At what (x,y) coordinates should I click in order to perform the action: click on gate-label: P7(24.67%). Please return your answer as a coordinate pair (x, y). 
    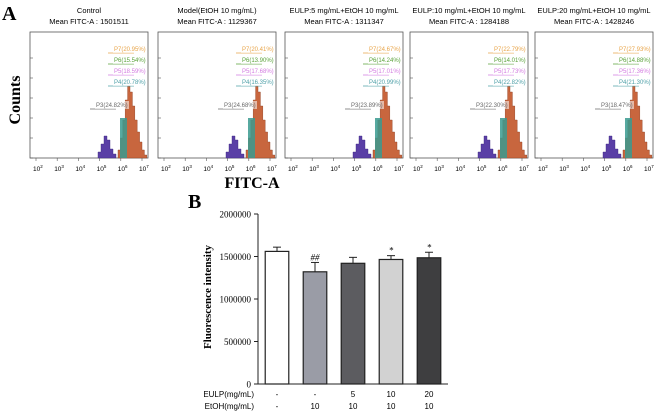
    Looking at the image, I should click on (385, 50).